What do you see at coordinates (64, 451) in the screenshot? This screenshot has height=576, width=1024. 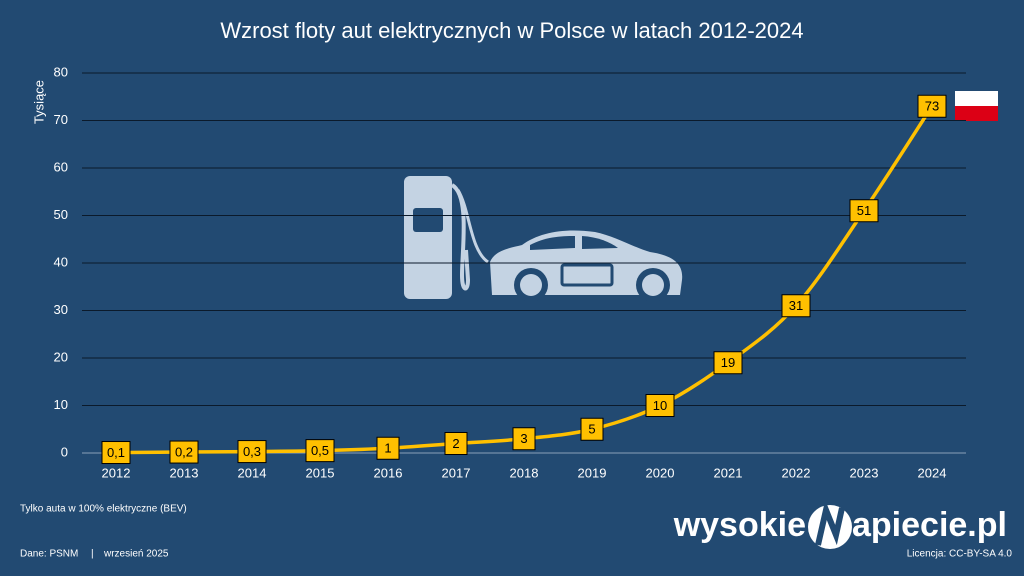 I see `y-tick-label: 0` at bounding box center [64, 451].